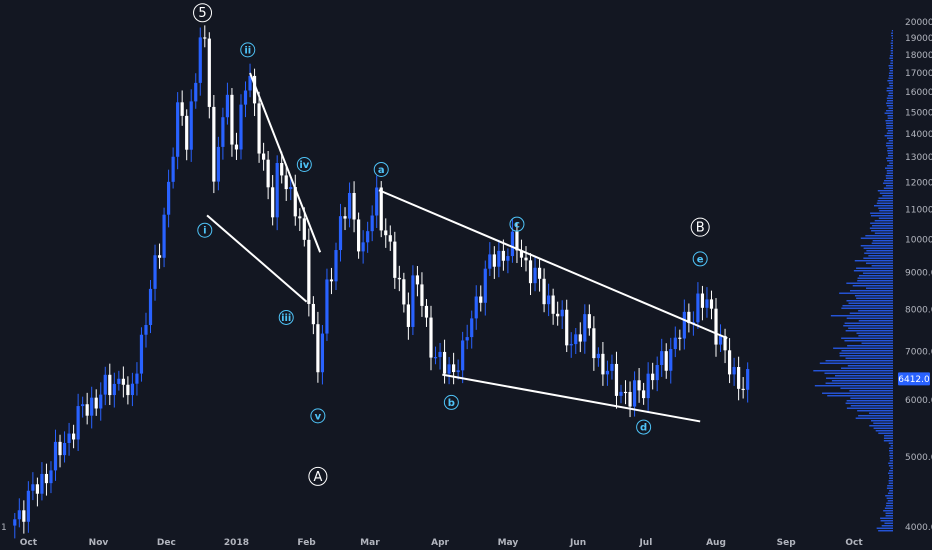  I want to click on time-tick-label: Apr, so click(440, 543).